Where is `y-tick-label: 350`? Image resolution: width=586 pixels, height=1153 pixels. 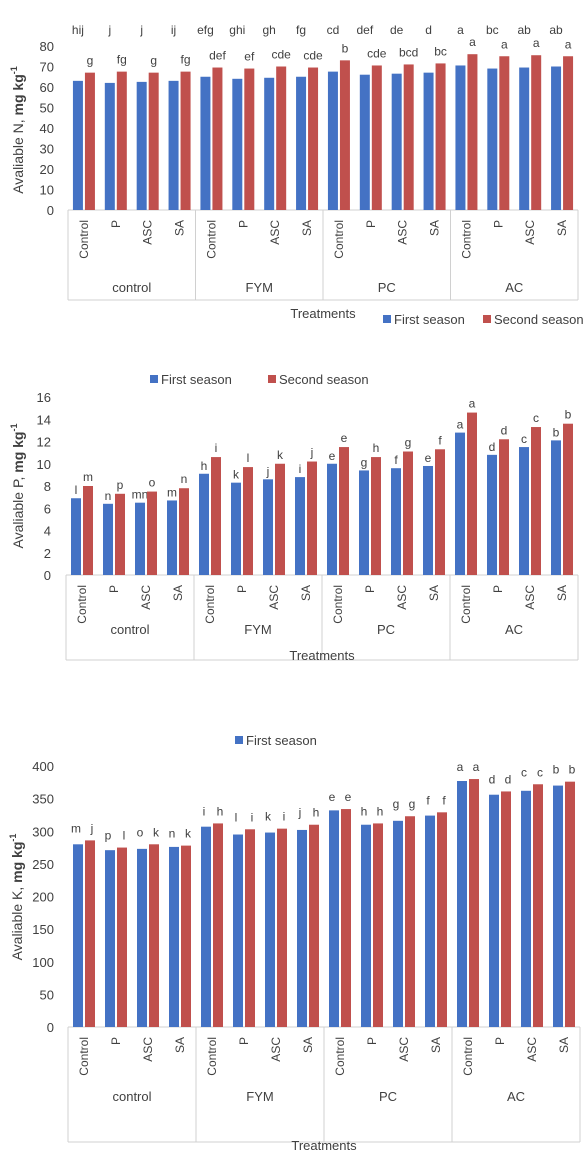 y-tick-label: 350 is located at coordinates (43, 799).